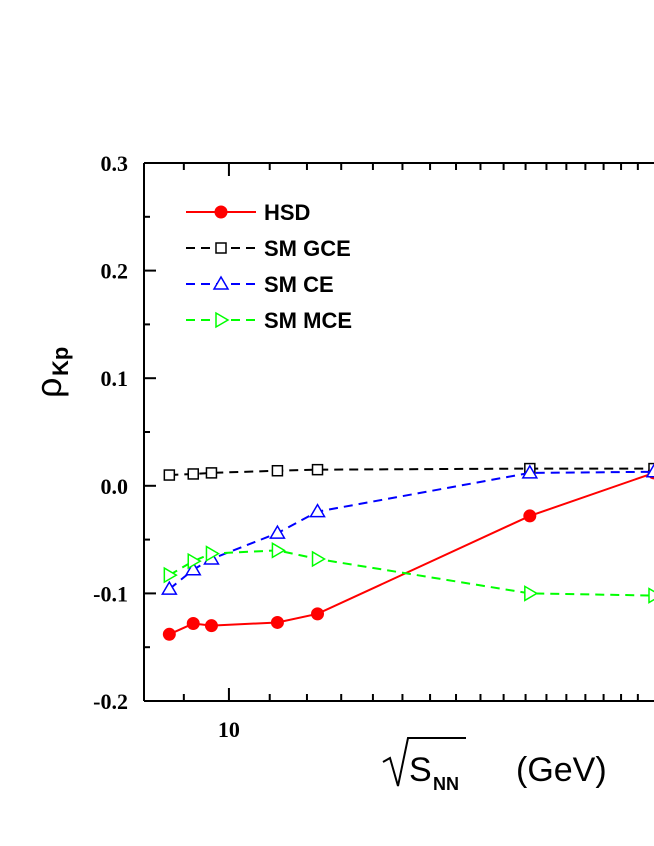 This screenshot has width=654, height=846. What do you see at coordinates (60, 361) in the screenshot?
I see `y-axis-title-sub: Kp` at bounding box center [60, 361].